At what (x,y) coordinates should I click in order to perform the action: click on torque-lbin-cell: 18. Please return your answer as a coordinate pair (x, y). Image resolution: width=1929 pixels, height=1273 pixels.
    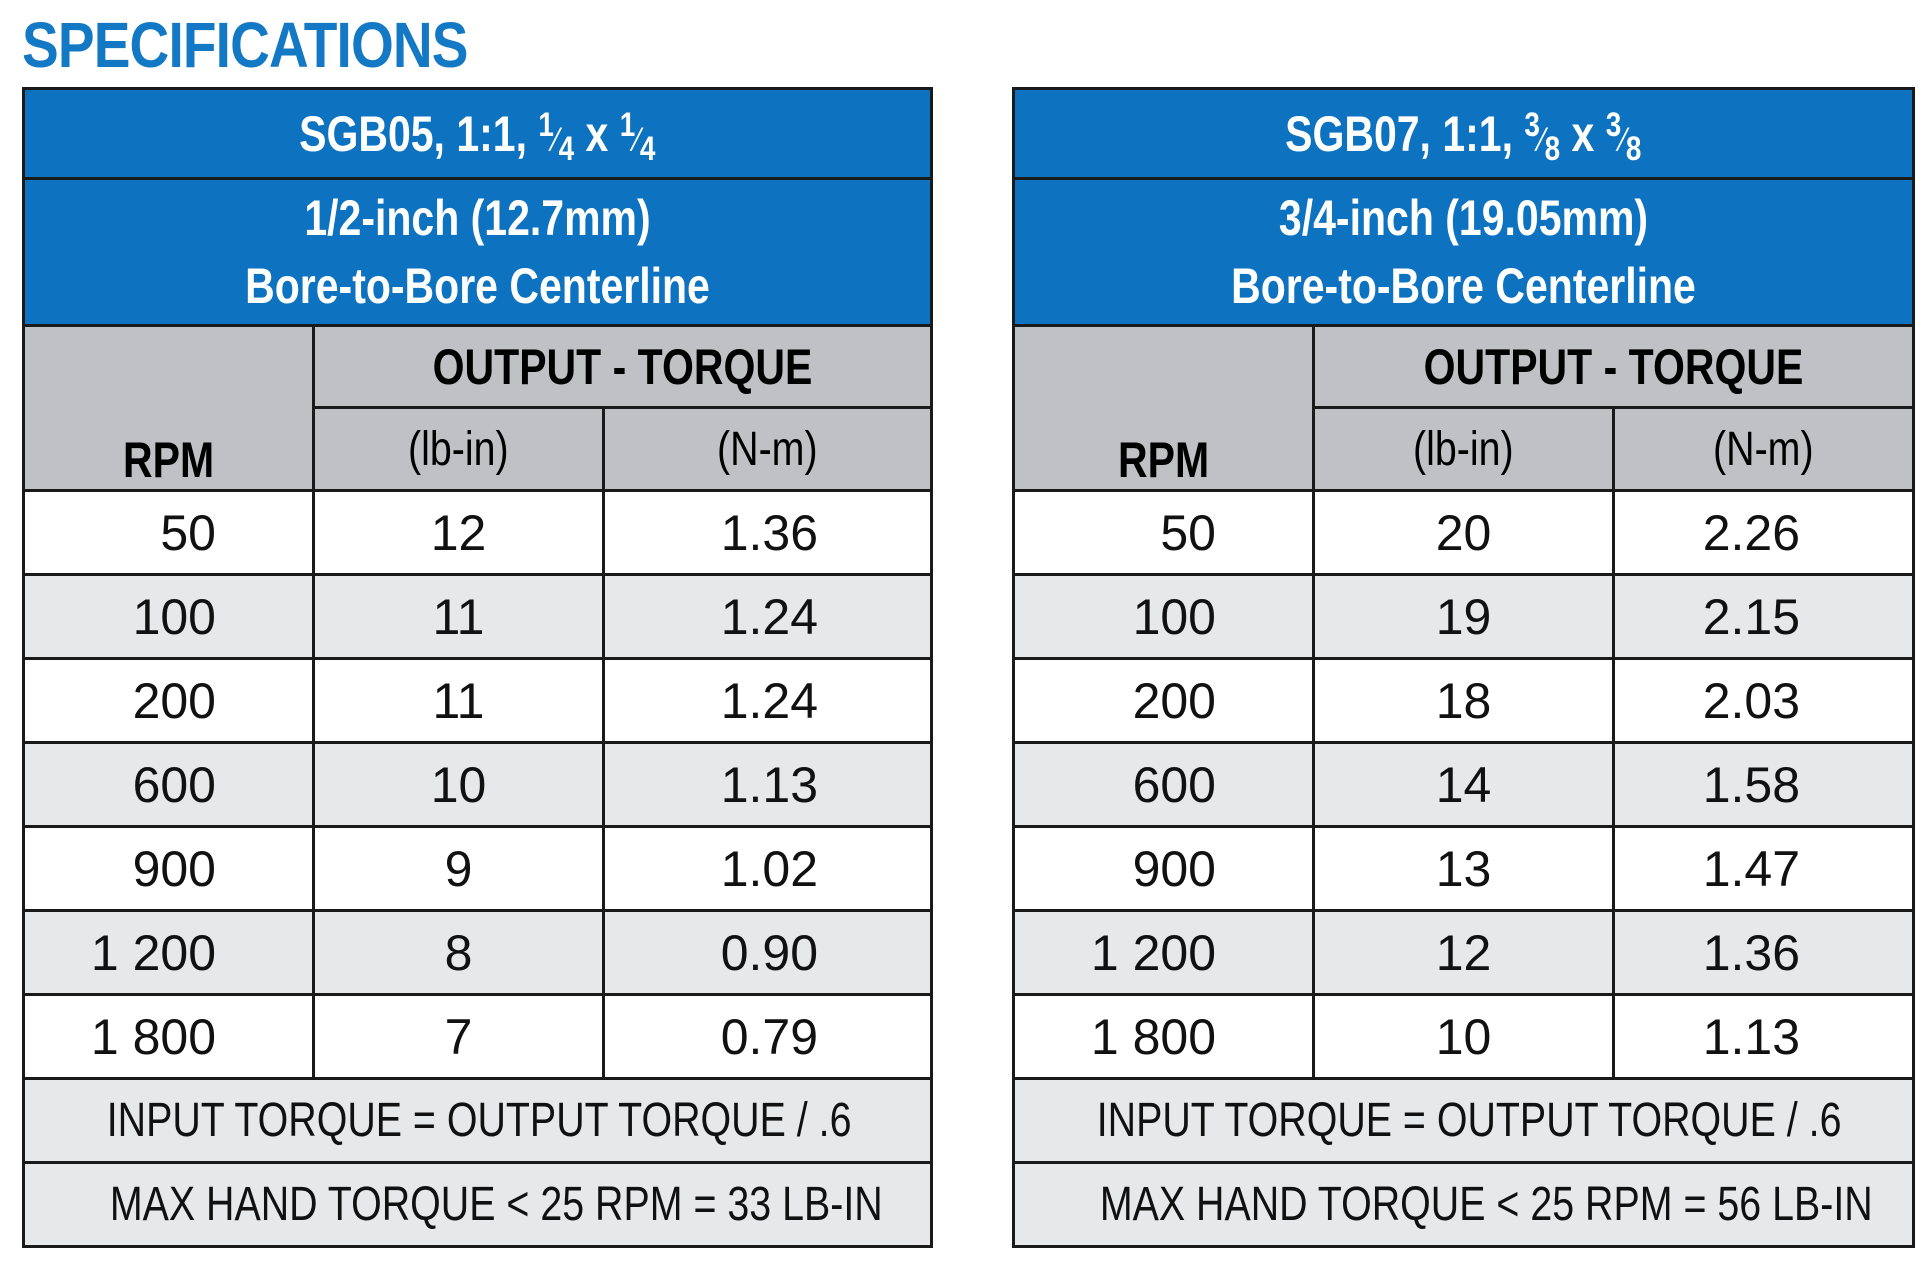
    Looking at the image, I should click on (1463, 700).